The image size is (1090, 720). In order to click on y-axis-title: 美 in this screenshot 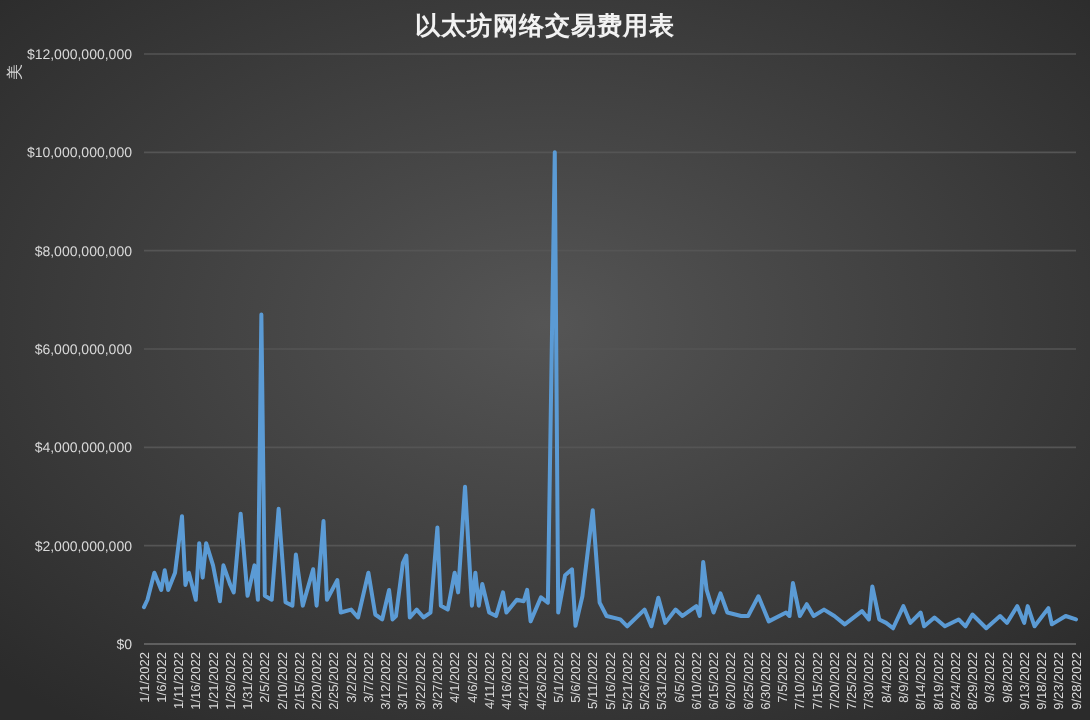, I will do `click(15, 72)`.